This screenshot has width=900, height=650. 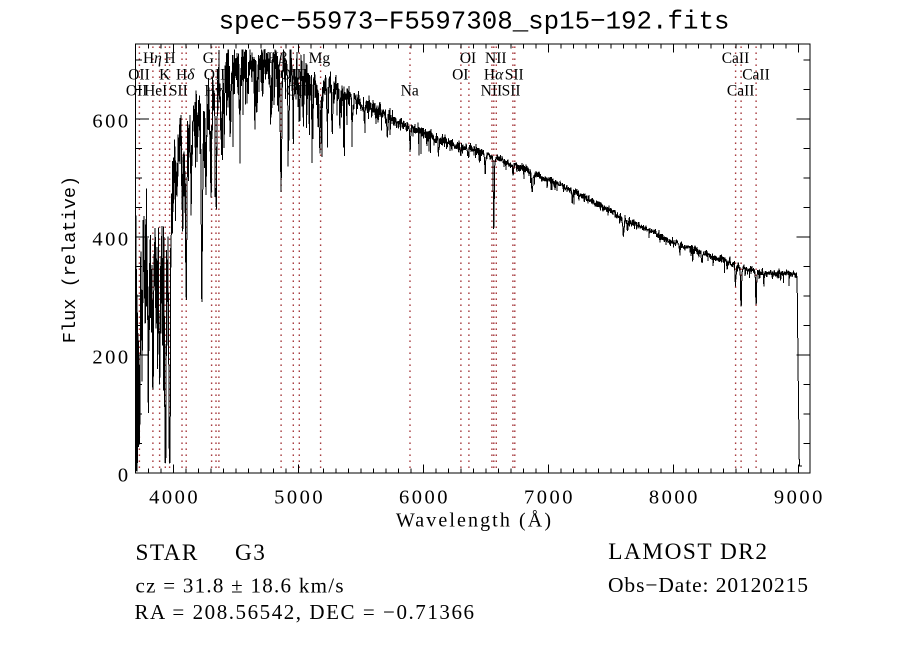 What do you see at coordinates (494, 74) in the screenshot?
I see `svg-text: Hα` at bounding box center [494, 74].